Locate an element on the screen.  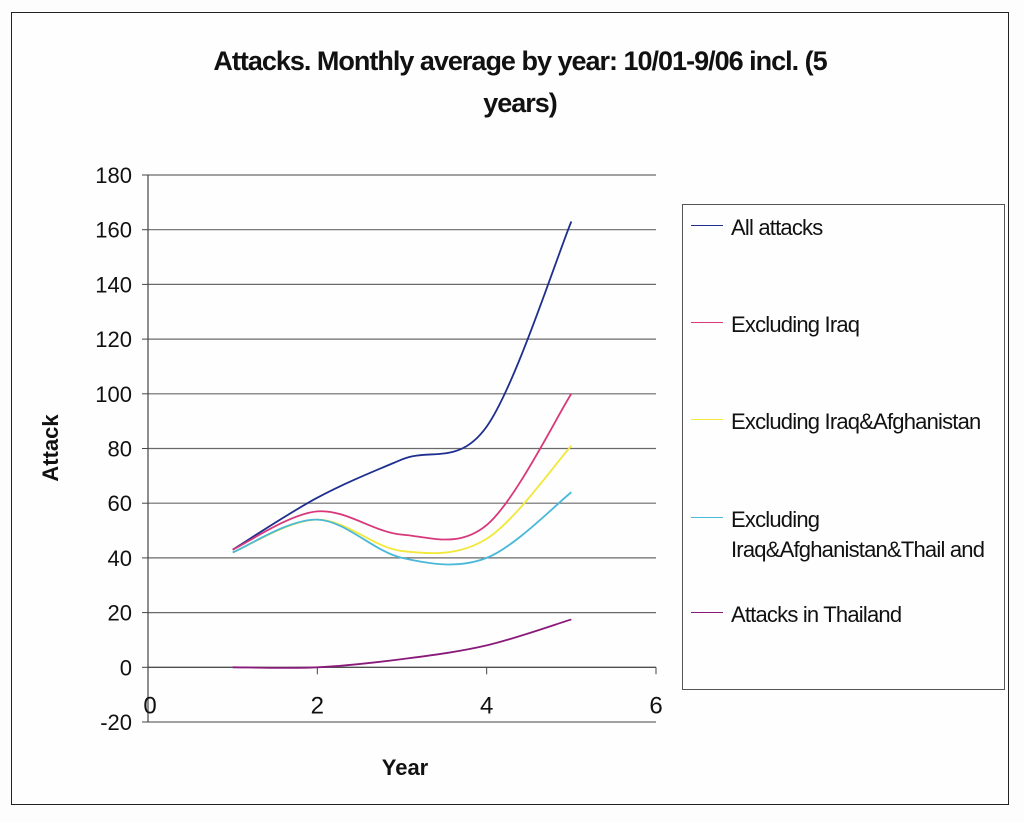
y-tick-label: 60 is located at coordinates (120, 503).